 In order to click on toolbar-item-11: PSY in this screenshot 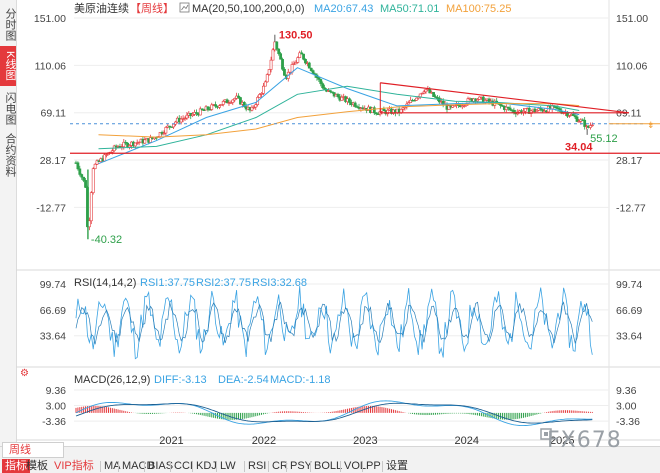, I will do `click(301, 466)`.